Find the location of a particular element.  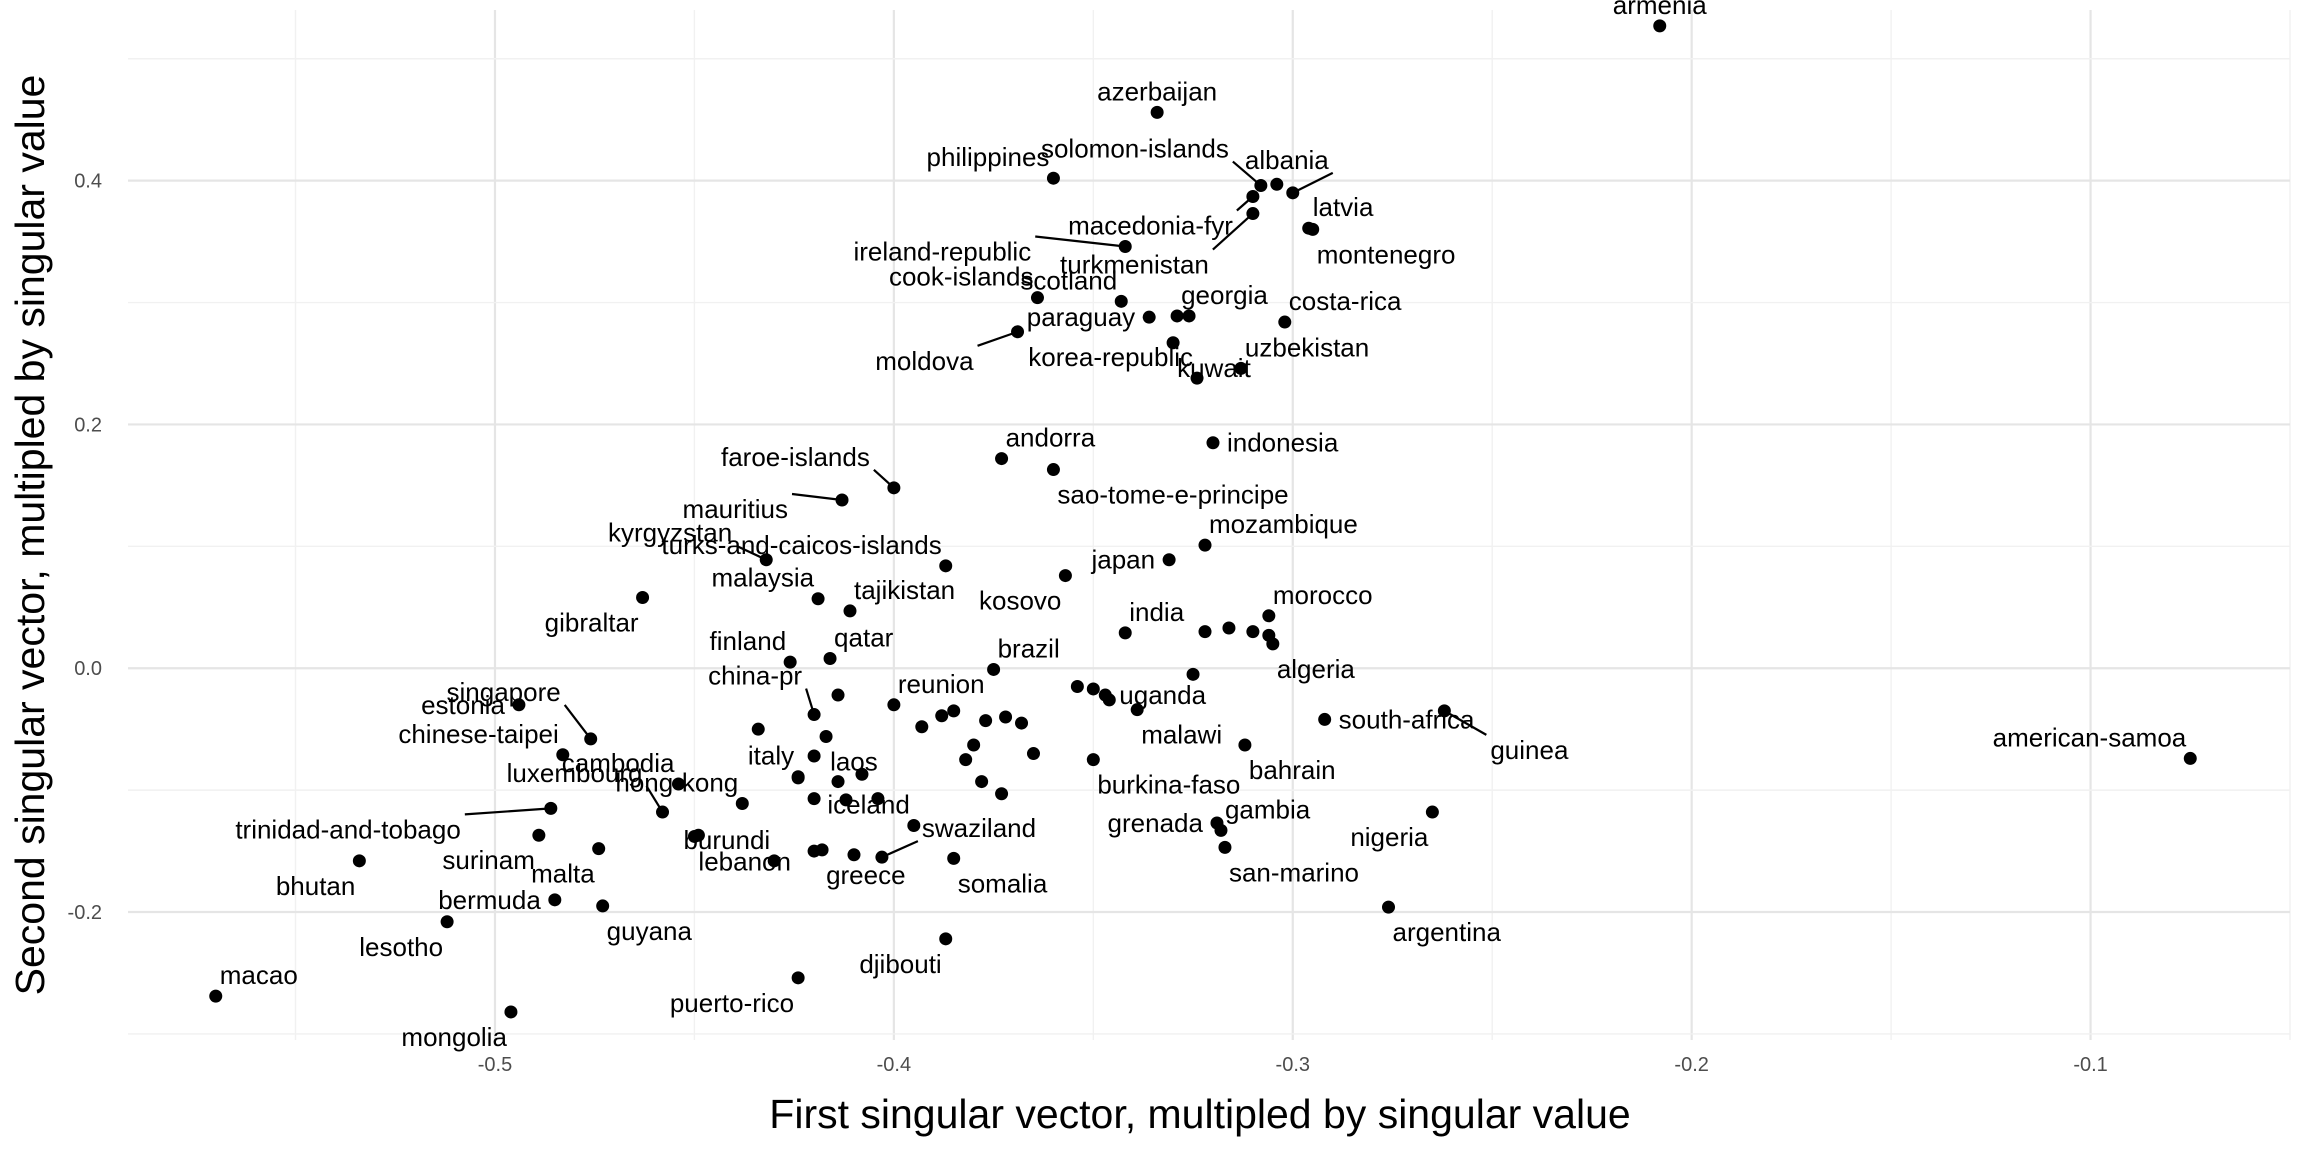

point-faroe-islands is located at coordinates (894, 488).